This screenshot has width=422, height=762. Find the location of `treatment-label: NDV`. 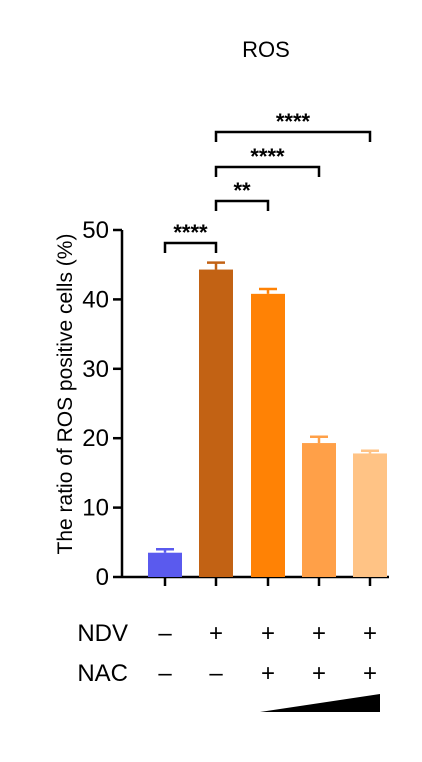

treatment-label: NDV is located at coordinates (102, 633).